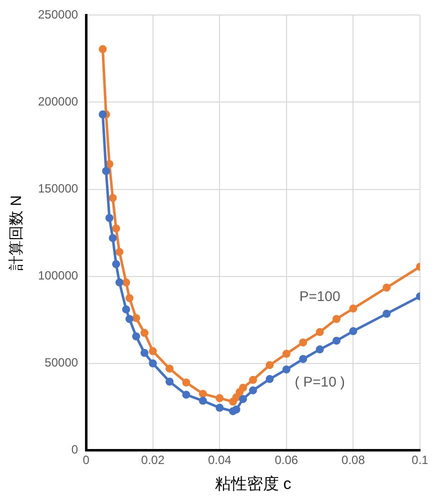 Image resolution: width=436 pixels, height=498 pixels. Describe the element at coordinates (220, 459) in the screenshot. I see `x-tick-label: 0.04` at that location.